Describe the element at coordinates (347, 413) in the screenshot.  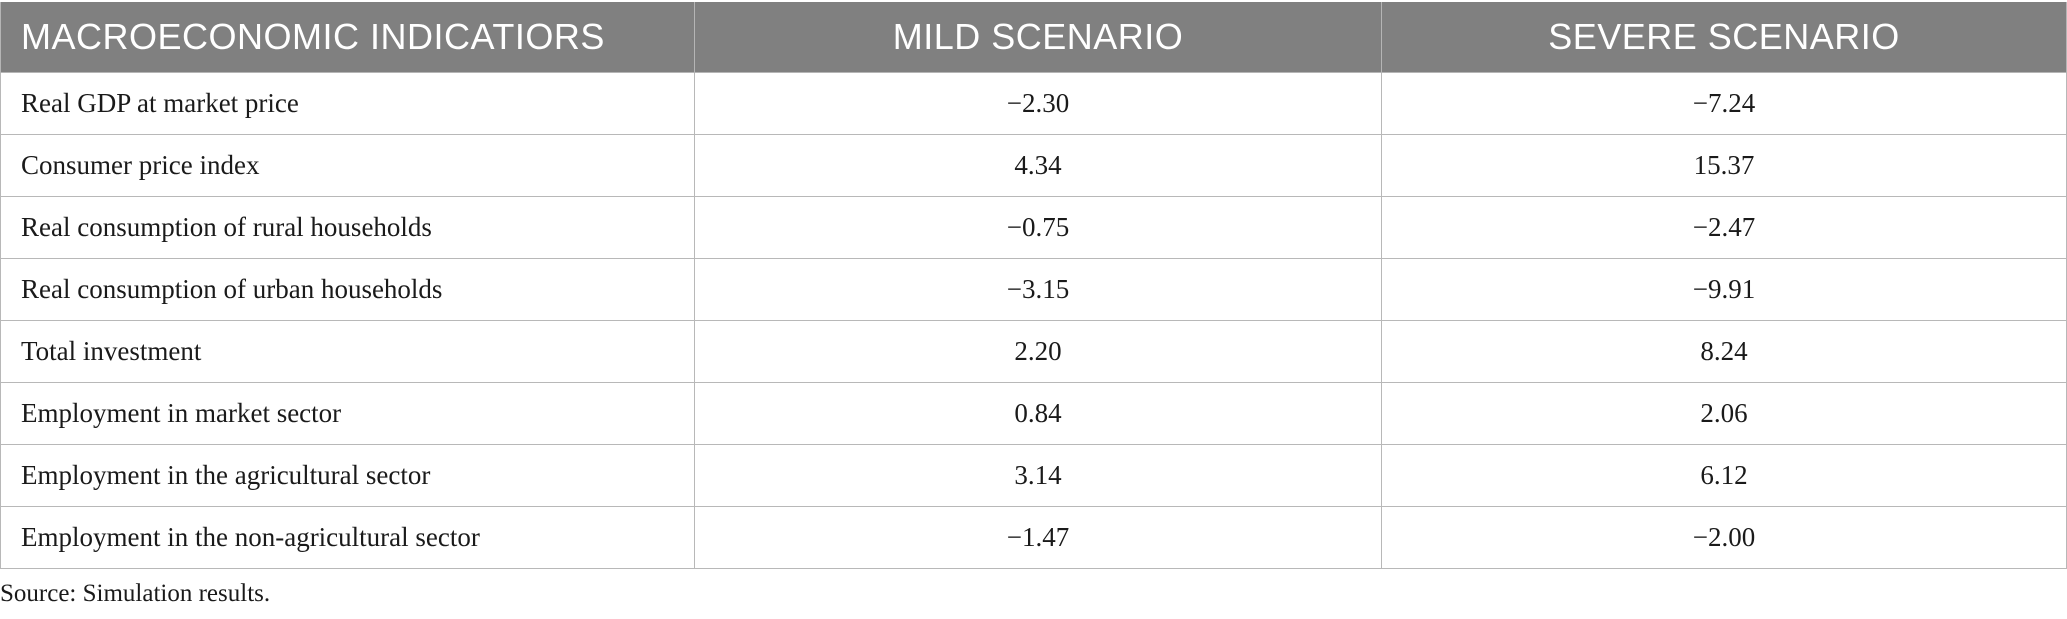
I see `indicator-cell: Employment in market sector` at that location.